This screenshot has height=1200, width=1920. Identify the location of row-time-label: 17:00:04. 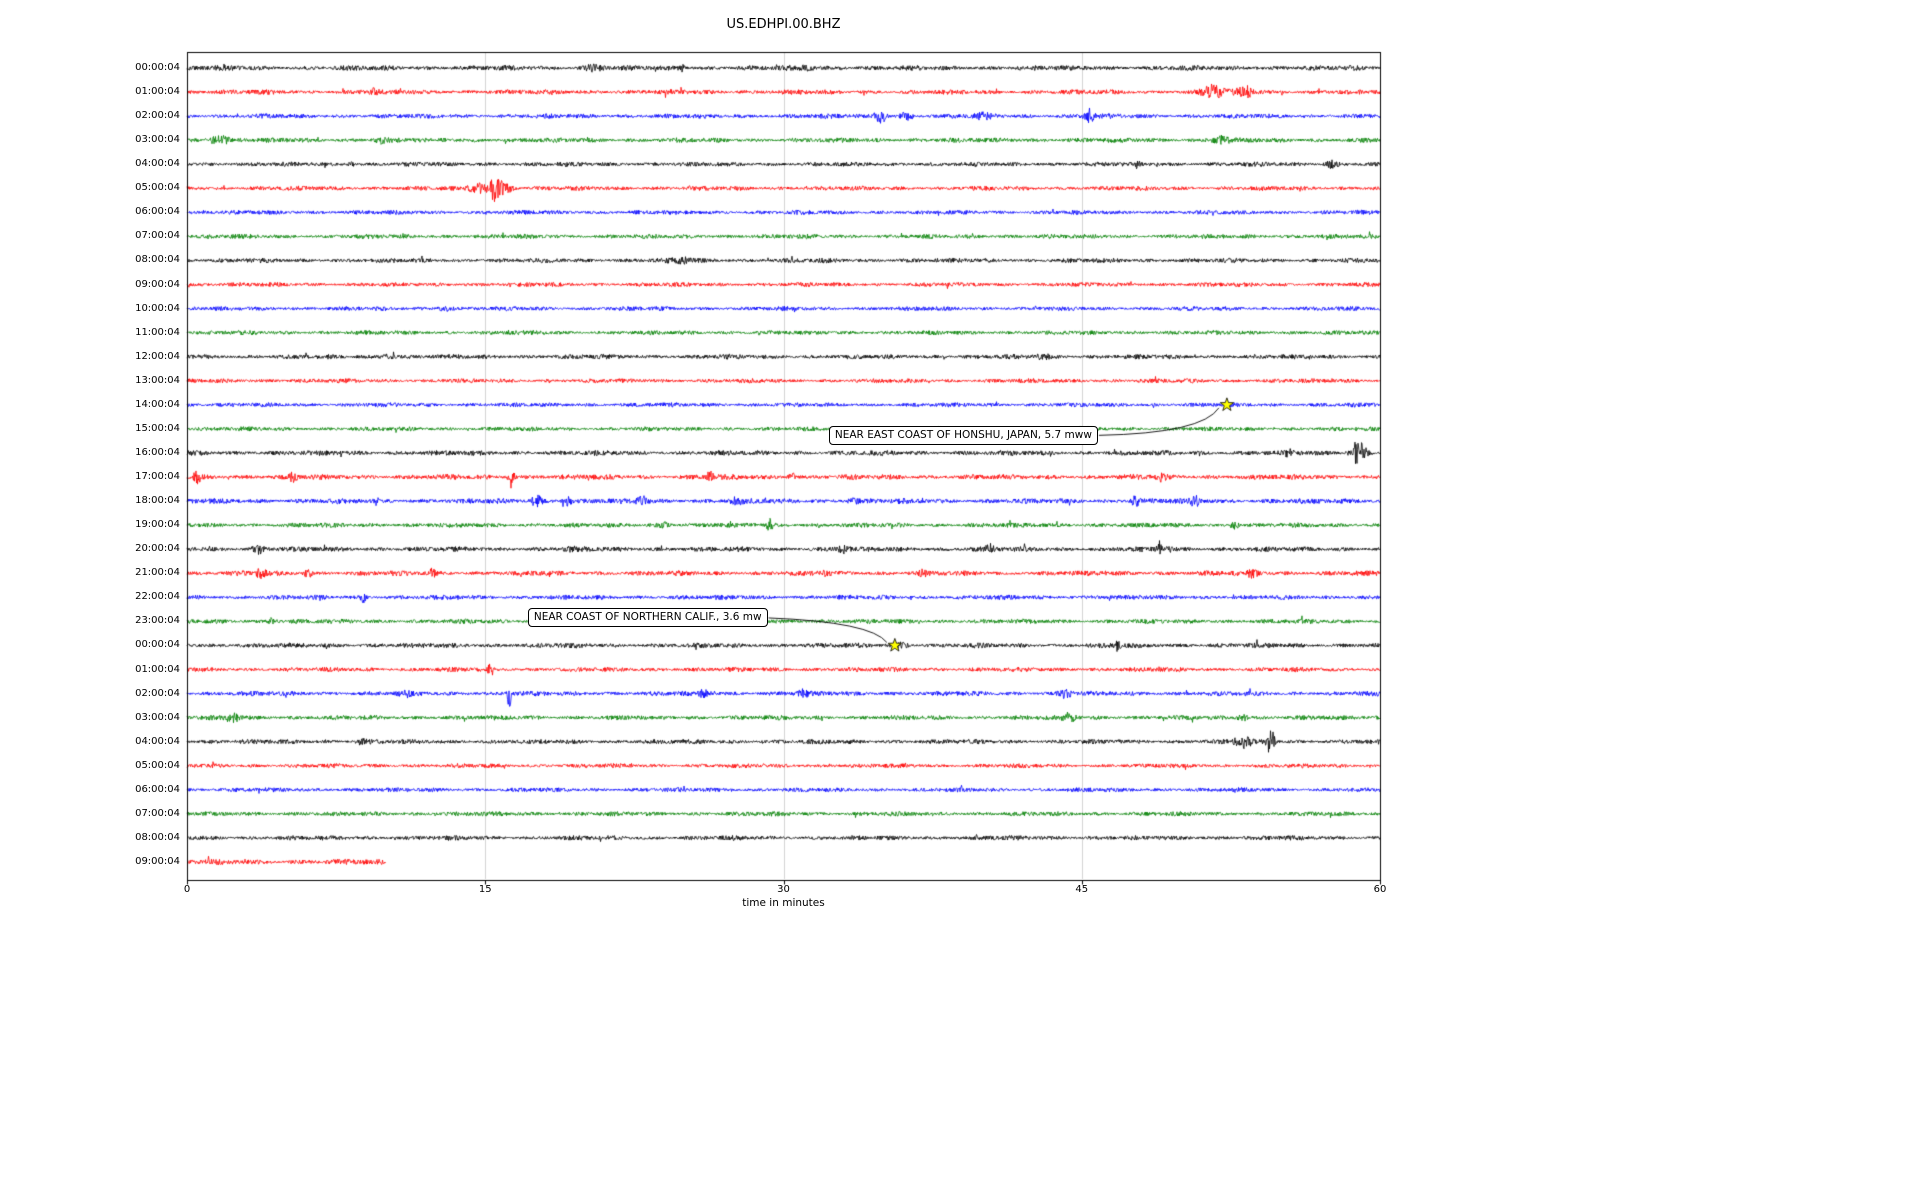
(157, 477).